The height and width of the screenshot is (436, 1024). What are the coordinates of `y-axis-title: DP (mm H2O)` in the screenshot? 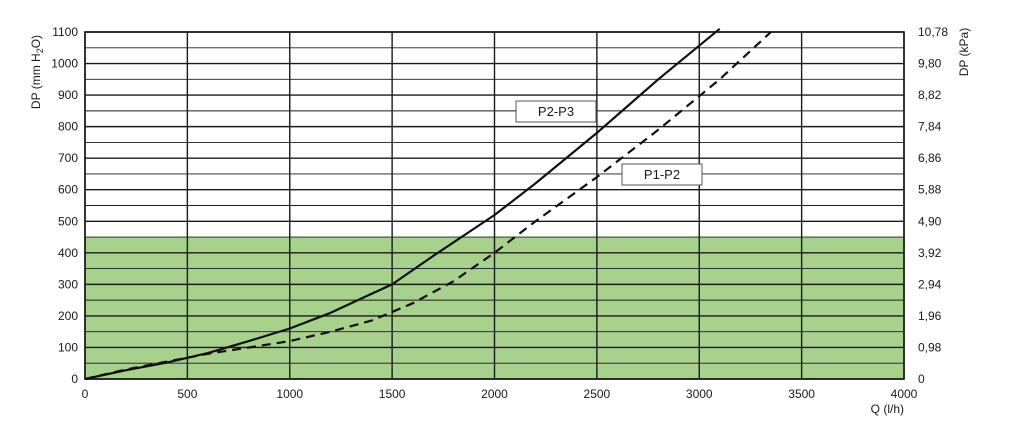 It's located at (37, 72).